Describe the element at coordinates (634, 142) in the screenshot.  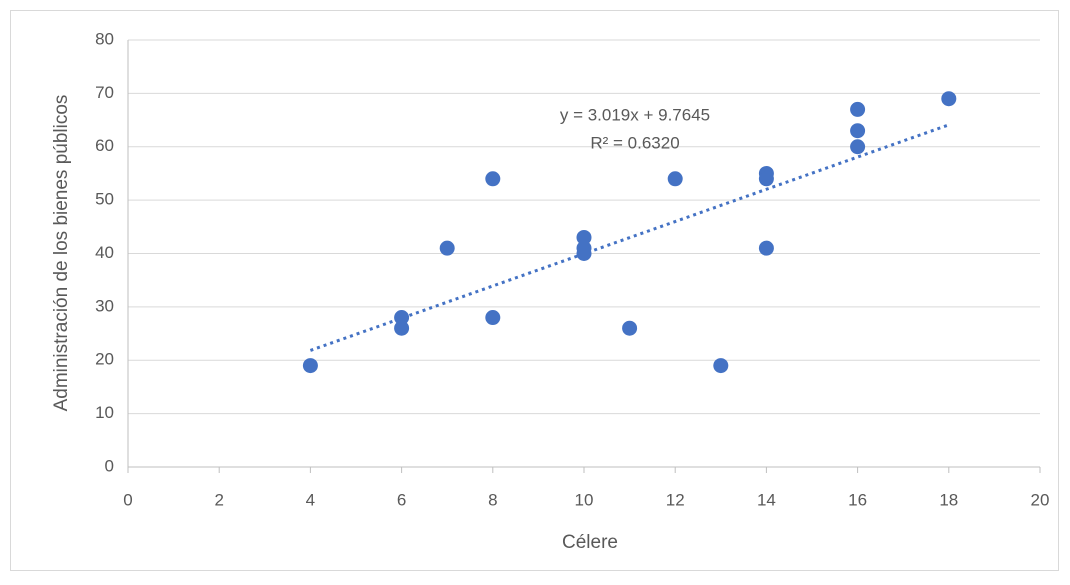
I see `trendline-r2: R² = 0.6320` at that location.